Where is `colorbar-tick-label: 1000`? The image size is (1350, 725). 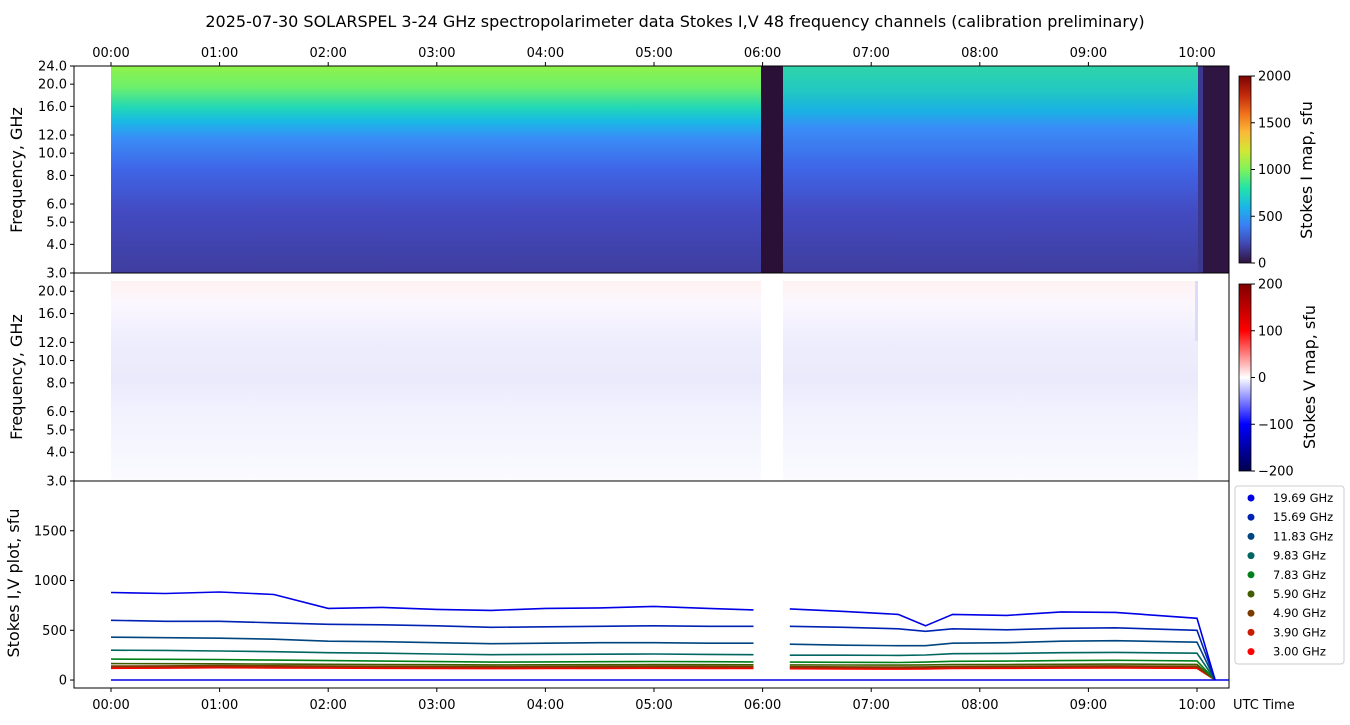
colorbar-tick-label: 1000 is located at coordinates (1274, 170).